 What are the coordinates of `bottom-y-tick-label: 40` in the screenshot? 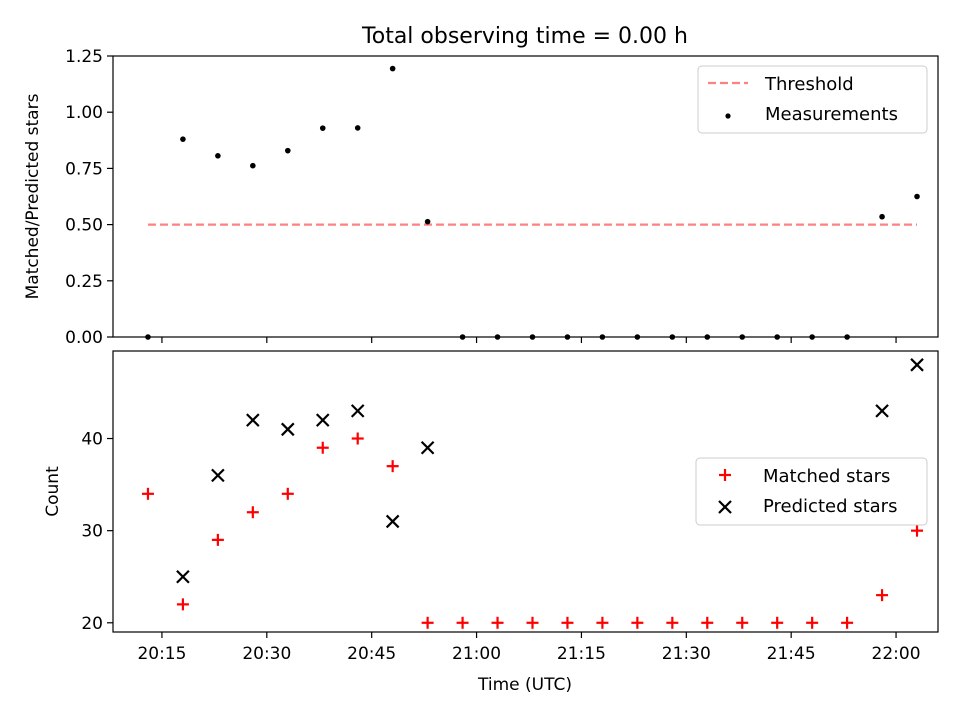 It's located at (92, 440).